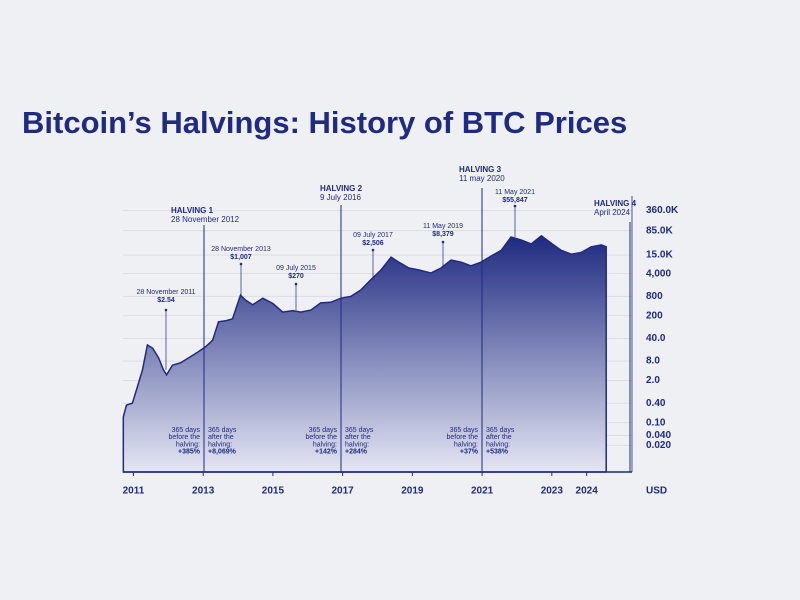 This screenshot has width=800, height=600. Describe the element at coordinates (165, 292) in the screenshot. I see `peak-date: 28 November 2011` at that location.